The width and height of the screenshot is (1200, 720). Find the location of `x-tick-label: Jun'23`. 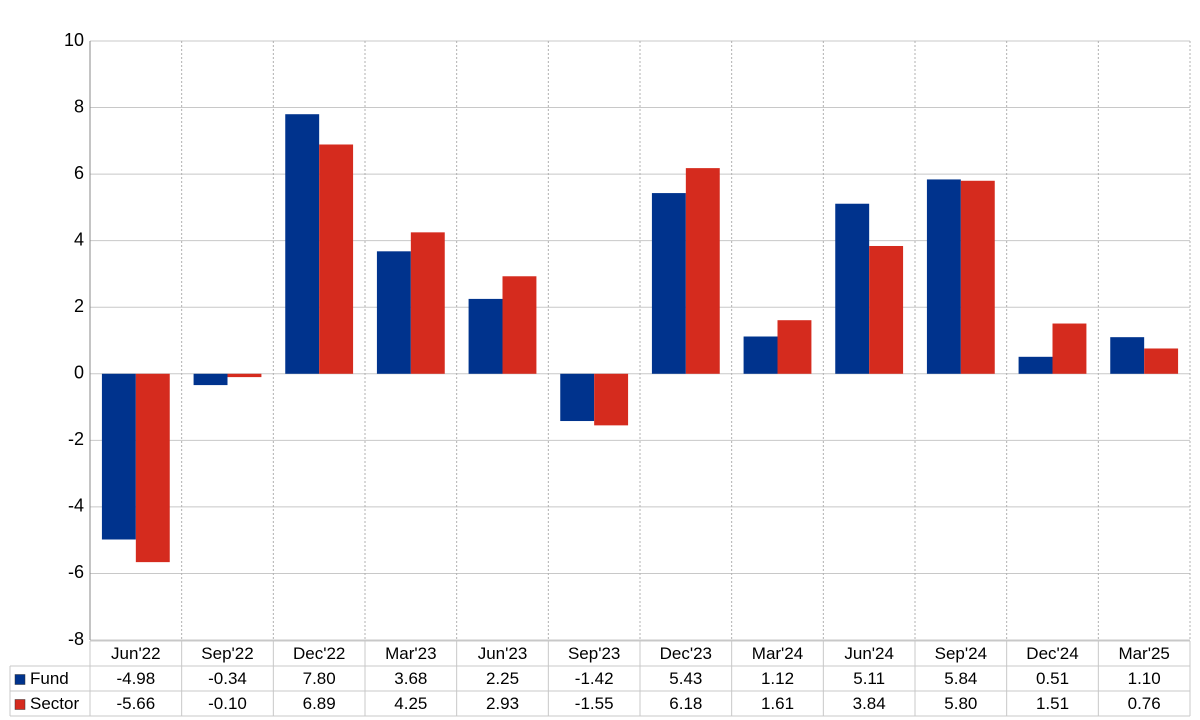

x-tick-label: Jun'23 is located at coordinates (503, 653).